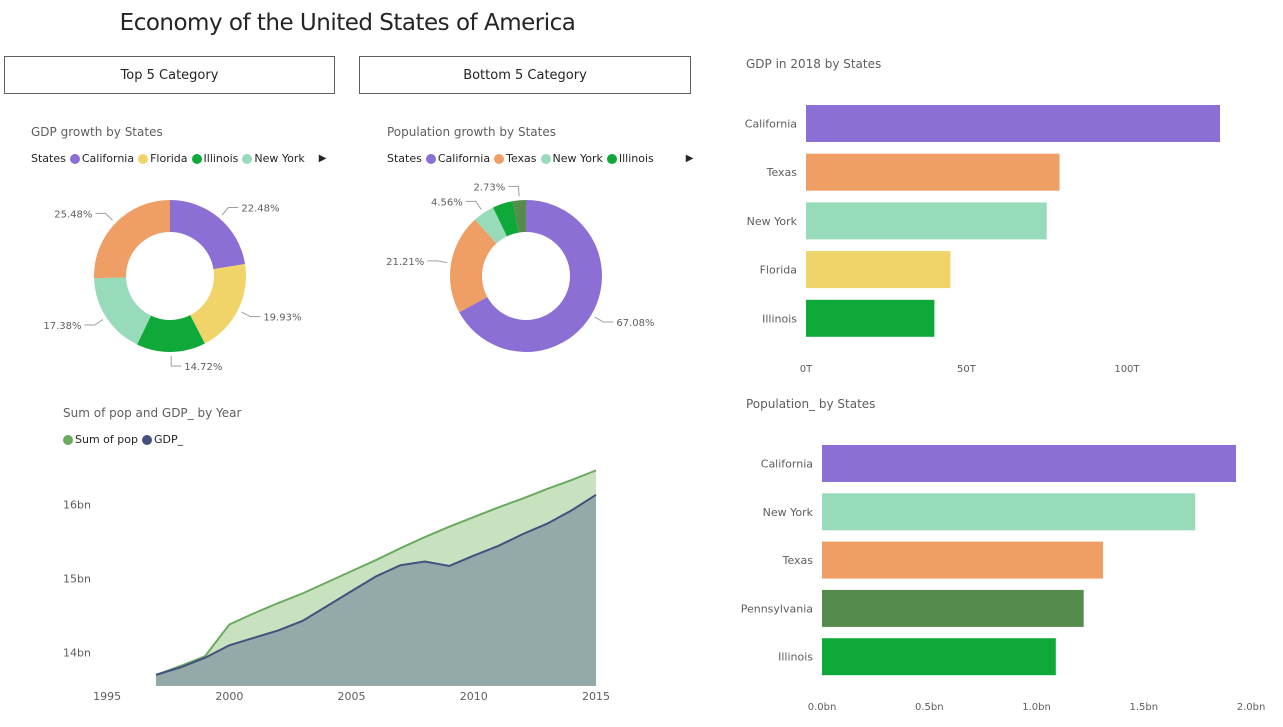 The height and width of the screenshot is (727, 1283). I want to click on bar-pennsylvania, so click(953, 608).